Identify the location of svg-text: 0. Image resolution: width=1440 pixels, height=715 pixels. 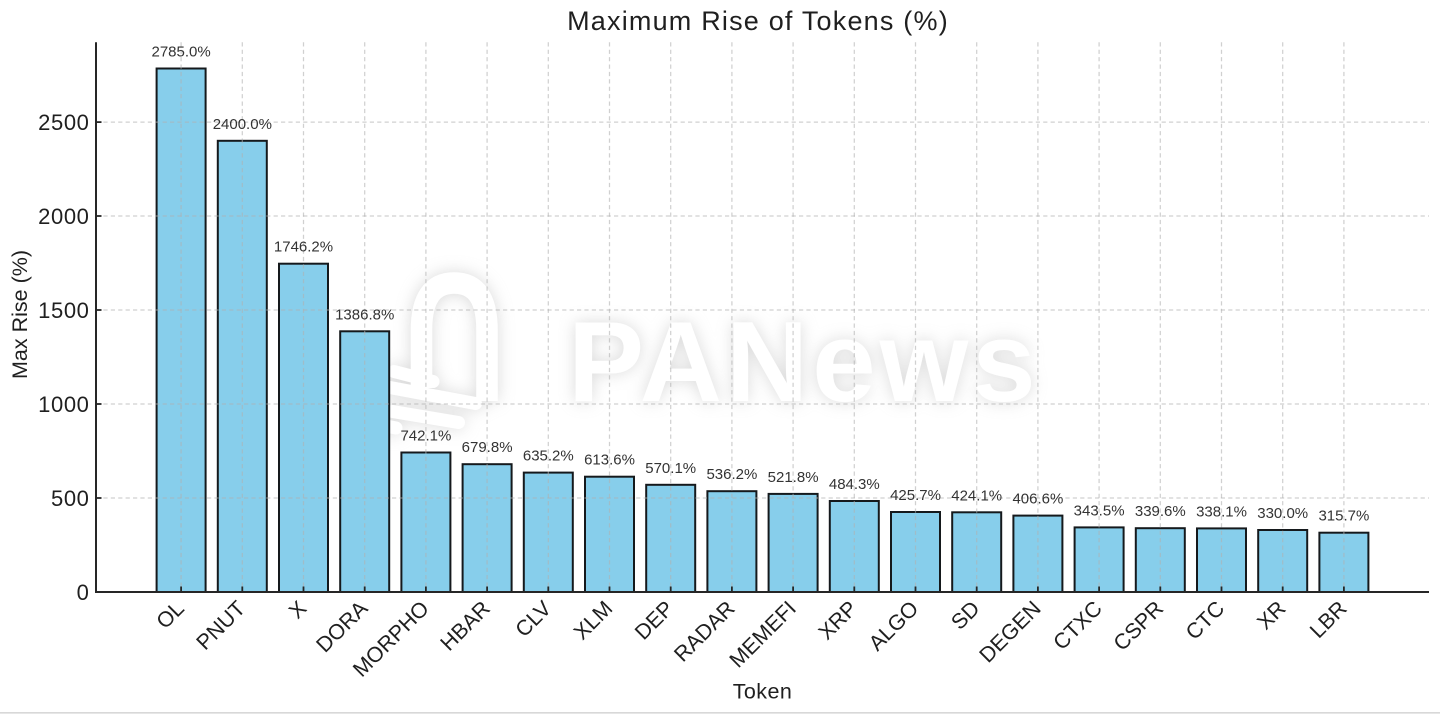
(83, 592).